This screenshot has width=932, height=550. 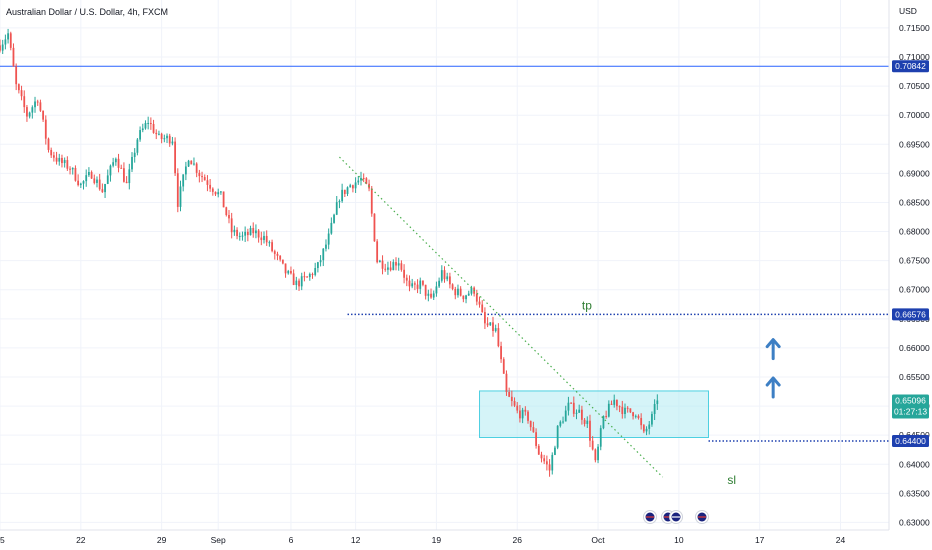 What do you see at coordinates (910, 314) in the screenshot?
I see `price-tag-take_profit` at bounding box center [910, 314].